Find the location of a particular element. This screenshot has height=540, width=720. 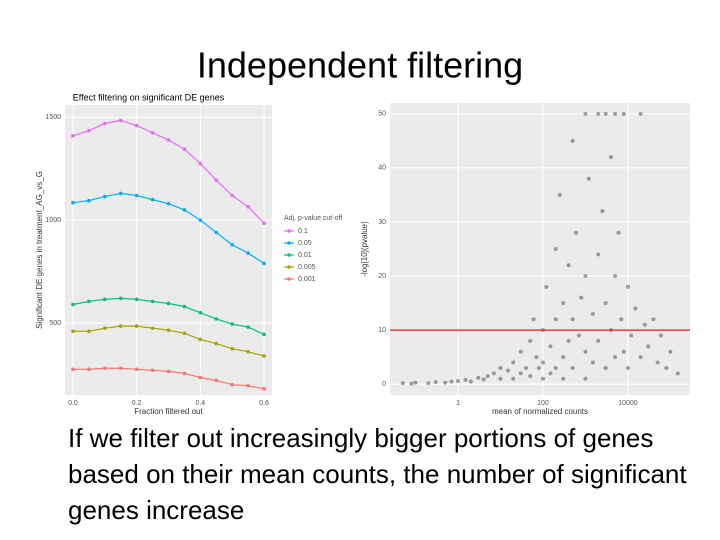

y-tick-label: 40 is located at coordinates (382, 168).